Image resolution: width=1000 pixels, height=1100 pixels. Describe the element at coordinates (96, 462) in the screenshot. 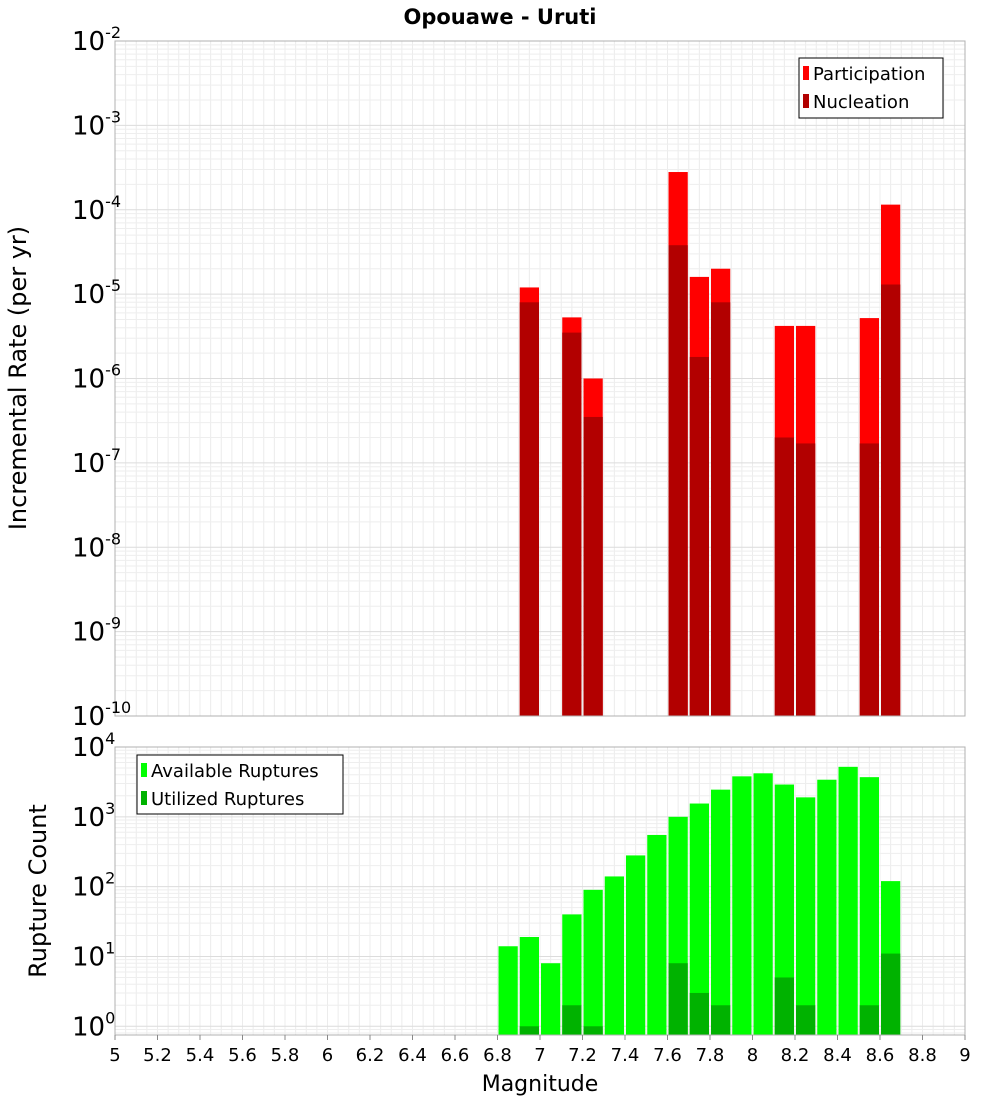

I see `y-tick-label: 10⁻⁷` at that location.